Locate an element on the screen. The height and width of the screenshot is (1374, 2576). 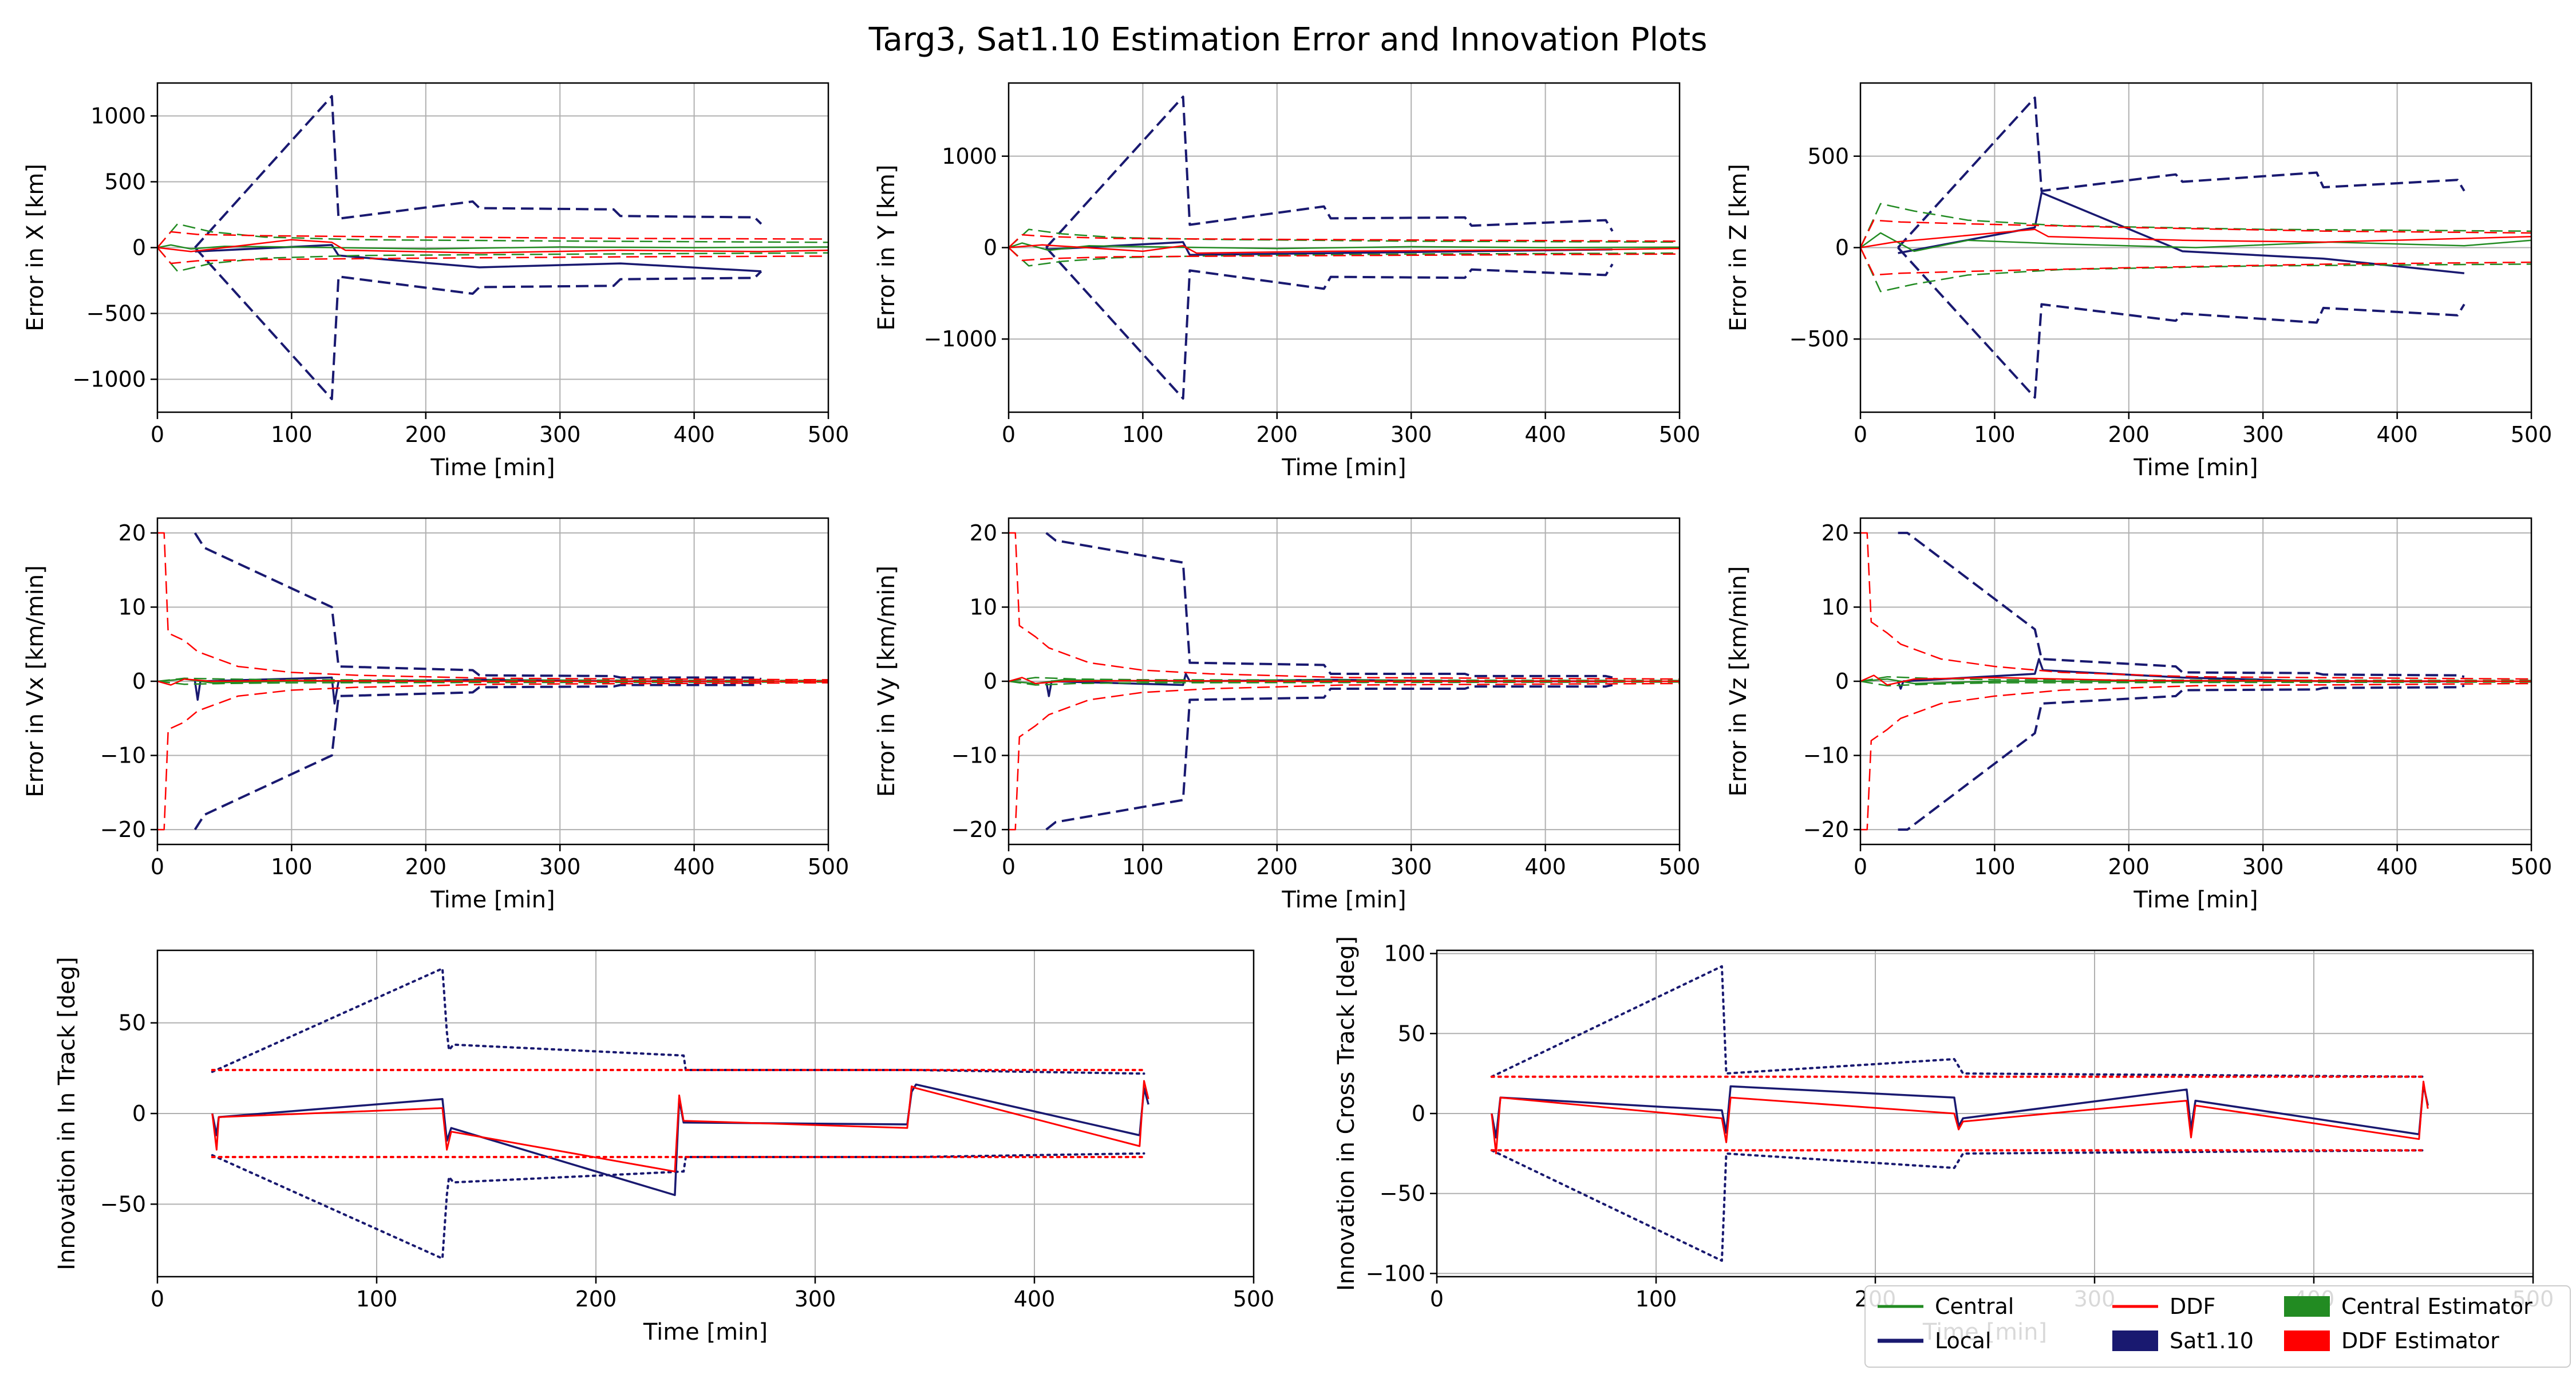
legend-item: Central is located at coordinates (1946, 1306).